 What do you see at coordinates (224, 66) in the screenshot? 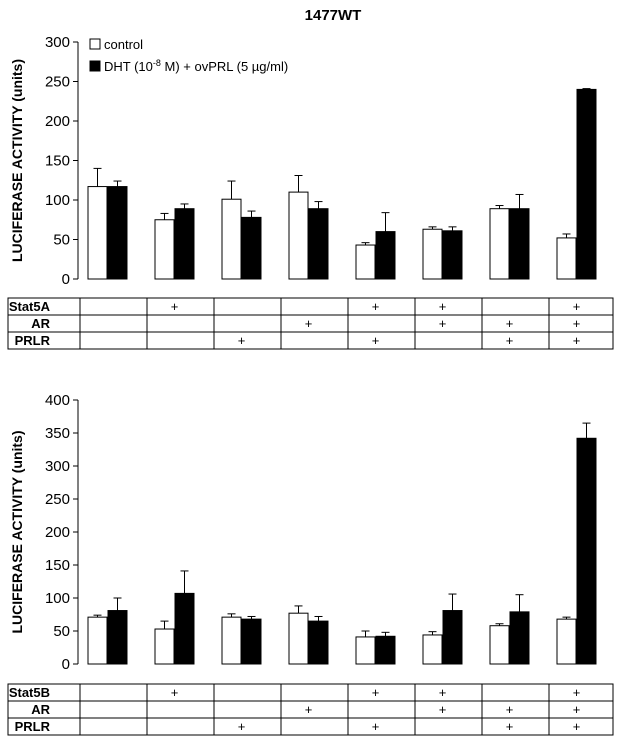
I see `legend-treated-post: M) + ovPRL (5 µg/ml)` at bounding box center [224, 66].